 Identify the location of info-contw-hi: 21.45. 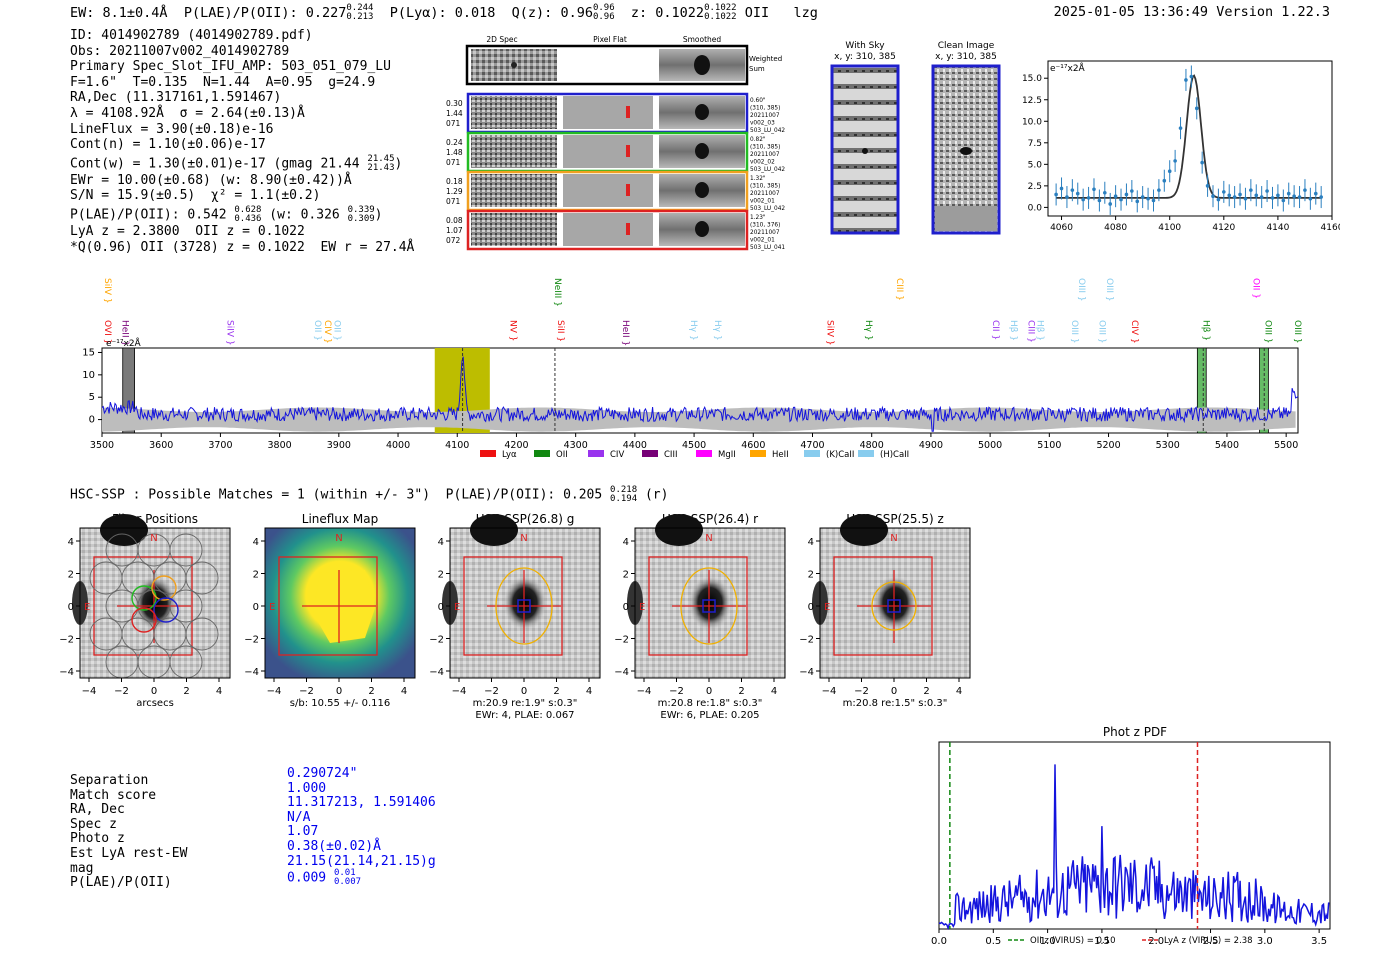
(381, 158).